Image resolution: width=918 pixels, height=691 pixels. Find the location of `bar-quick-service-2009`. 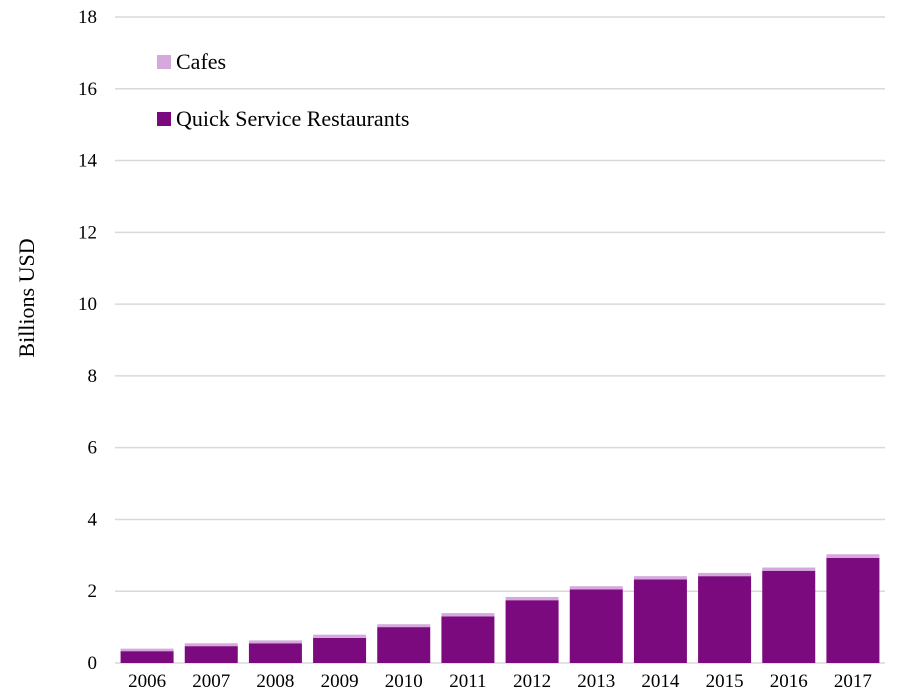

bar-quick-service-2009 is located at coordinates (340, 650).